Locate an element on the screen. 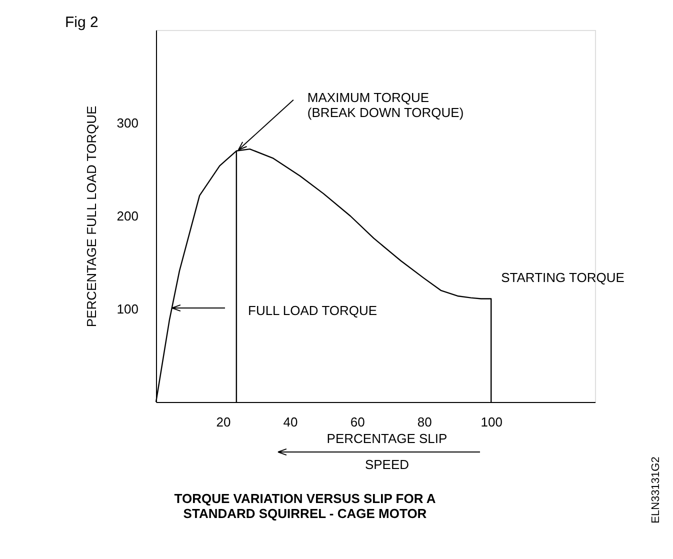 The image size is (673, 559). text: TORQUE VARIATION VERSUS SLIP FOR A STANDARD SQUIRREL - CAGE MOTOR is located at coordinates (305, 506).